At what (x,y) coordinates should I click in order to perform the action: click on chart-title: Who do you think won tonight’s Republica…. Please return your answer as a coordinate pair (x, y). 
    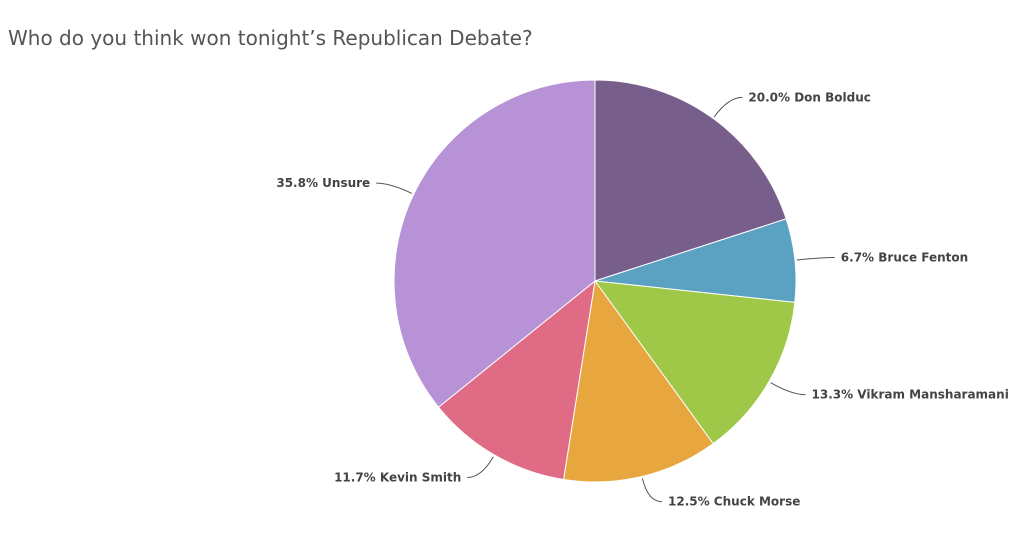
    Looking at the image, I should click on (270, 38).